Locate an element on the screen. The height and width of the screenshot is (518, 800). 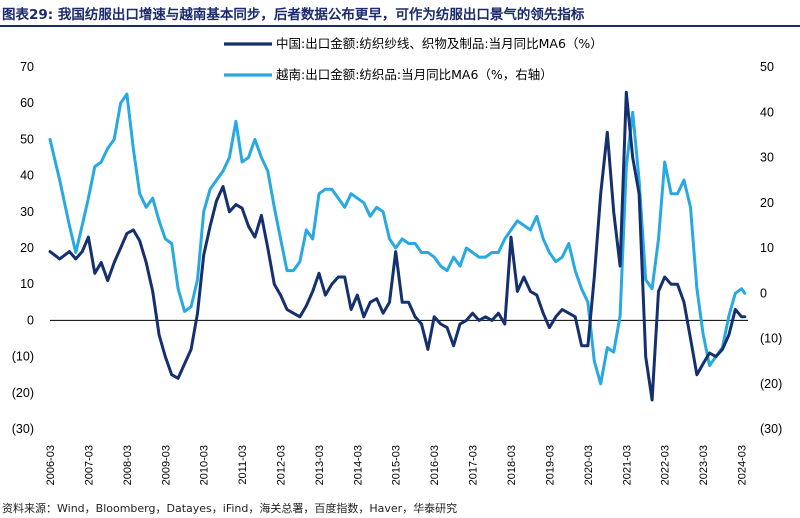
x-tick-label: 2014-03 is located at coordinates (358, 465).